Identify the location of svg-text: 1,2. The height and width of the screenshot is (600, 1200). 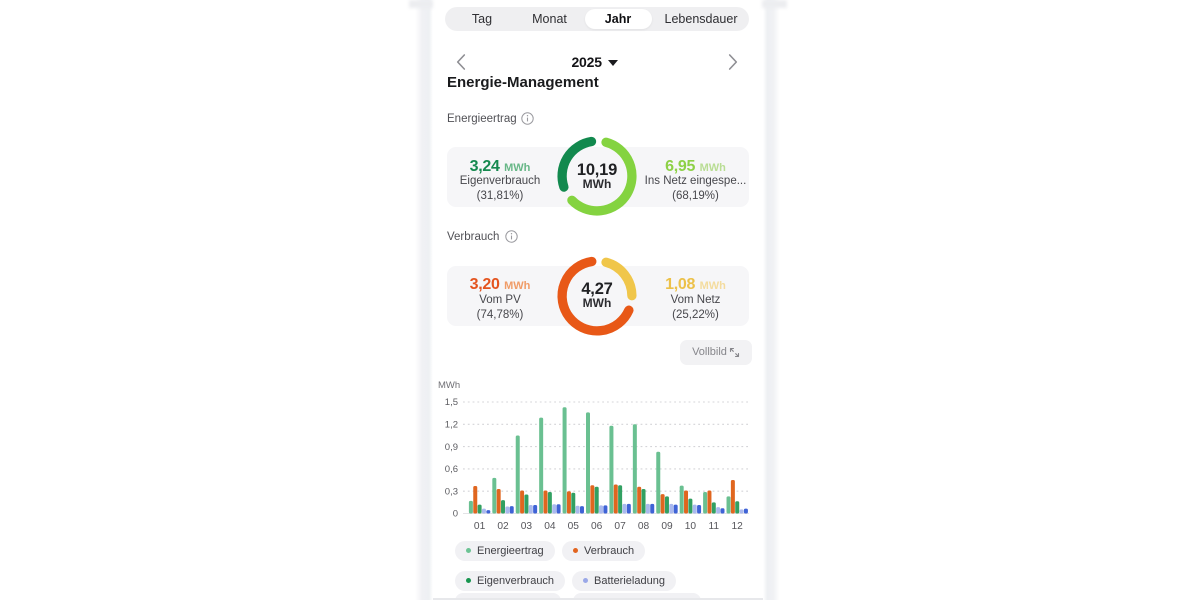
(451, 425).